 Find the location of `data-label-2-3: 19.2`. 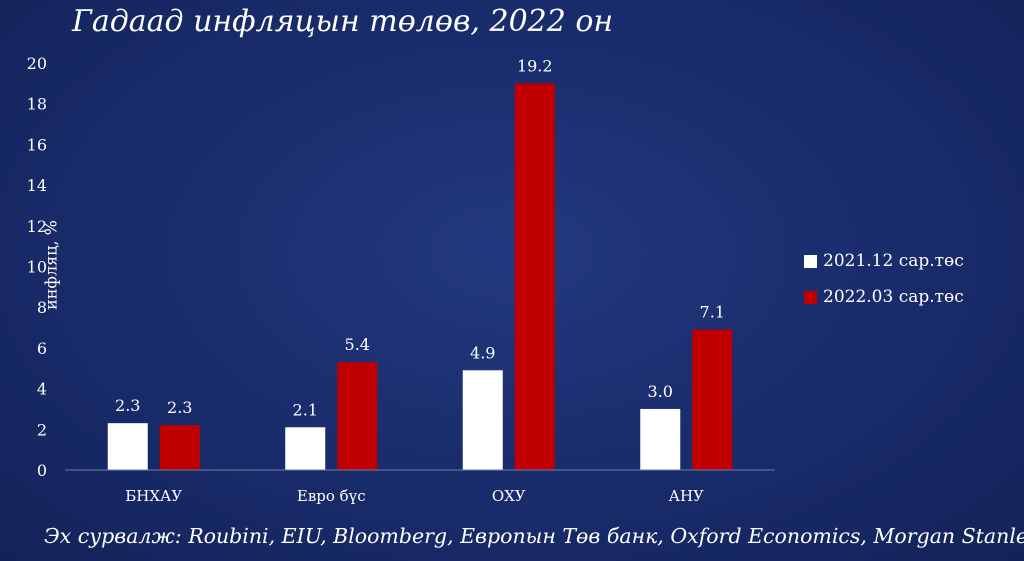

data-label-2-3: 19.2 is located at coordinates (535, 65).